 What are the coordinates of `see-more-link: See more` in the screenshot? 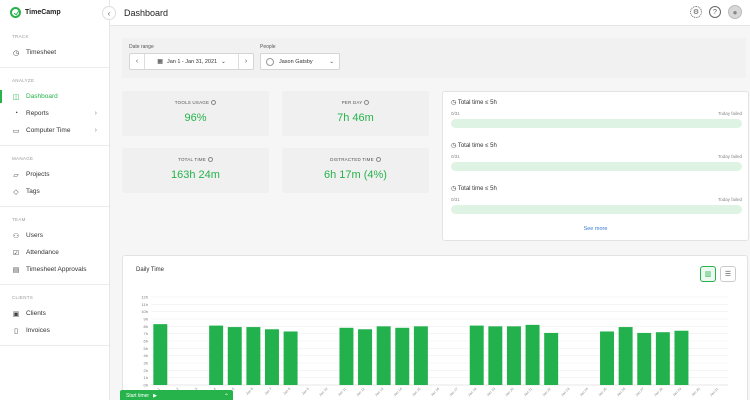 It's located at (595, 229).